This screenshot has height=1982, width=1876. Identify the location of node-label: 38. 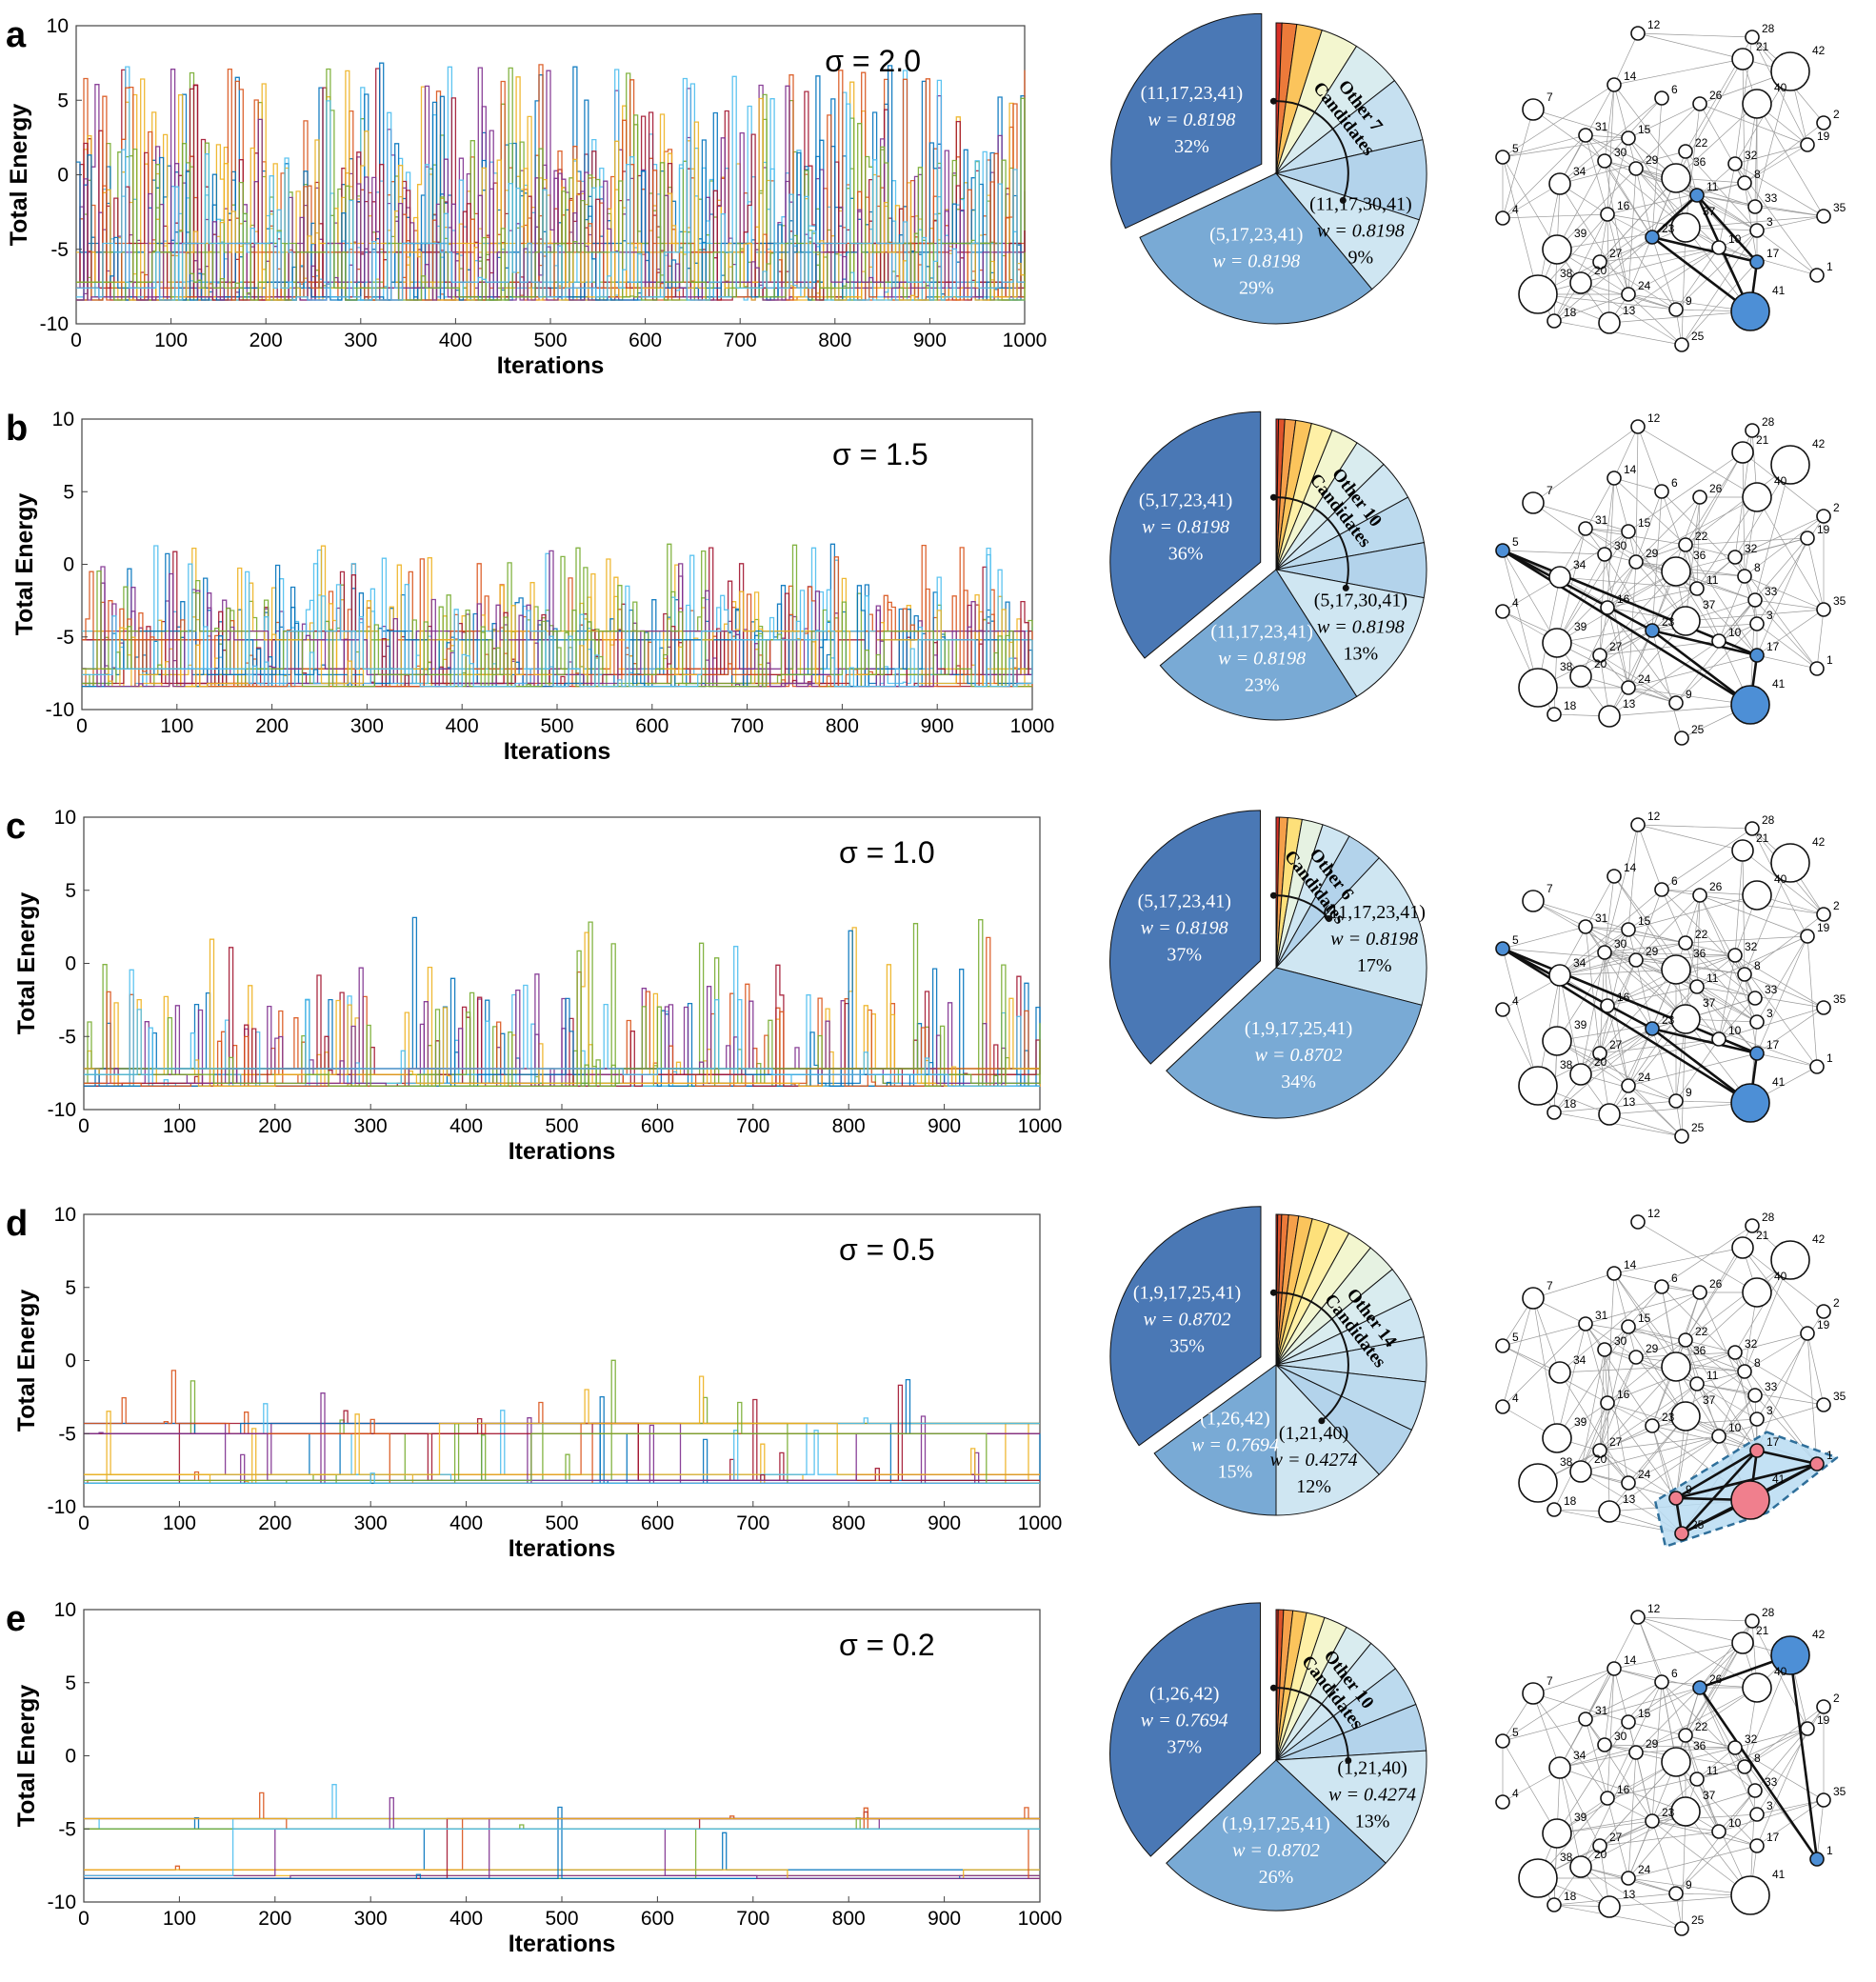
(1567, 1462).